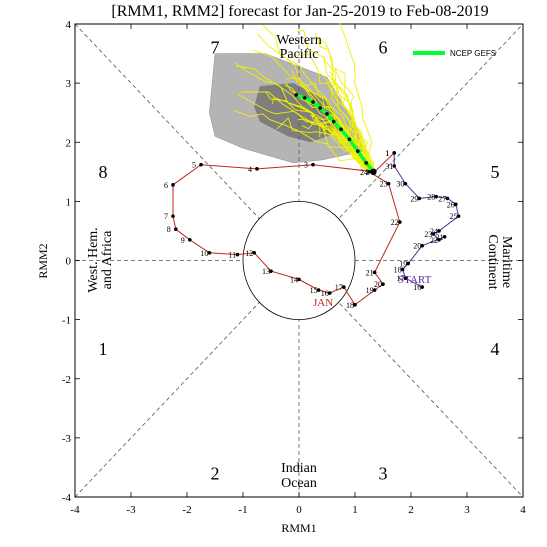 The height and width of the screenshot is (547, 547). I want to click on purple-track-day-label: 29, so click(414, 198).